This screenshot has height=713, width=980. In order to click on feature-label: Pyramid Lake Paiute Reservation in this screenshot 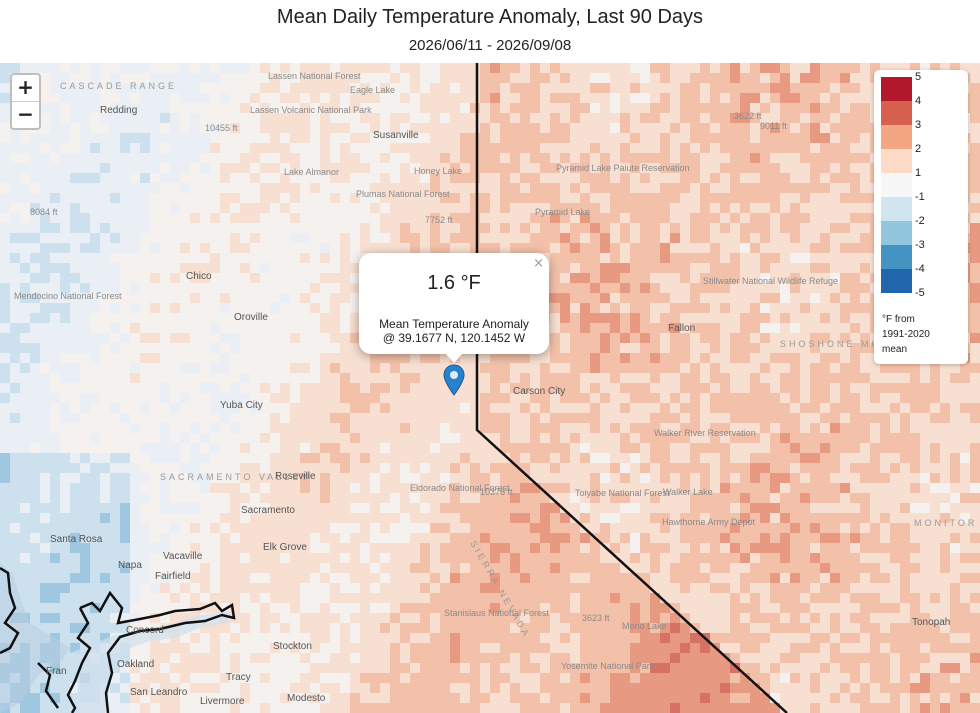, I will do `click(623, 168)`.